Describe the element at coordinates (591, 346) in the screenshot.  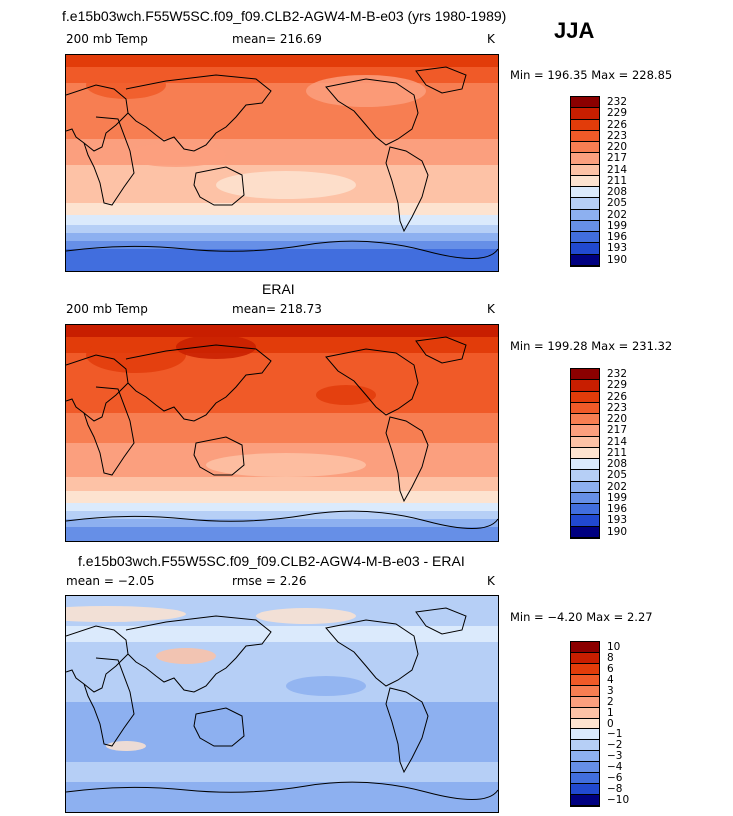
I see `panel-2-minmax-label: Min = 199.28 Max = 231.32` at that location.